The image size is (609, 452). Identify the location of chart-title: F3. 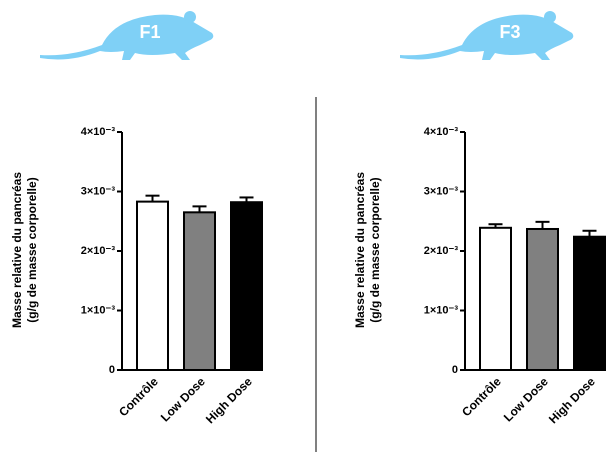
(509, 32).